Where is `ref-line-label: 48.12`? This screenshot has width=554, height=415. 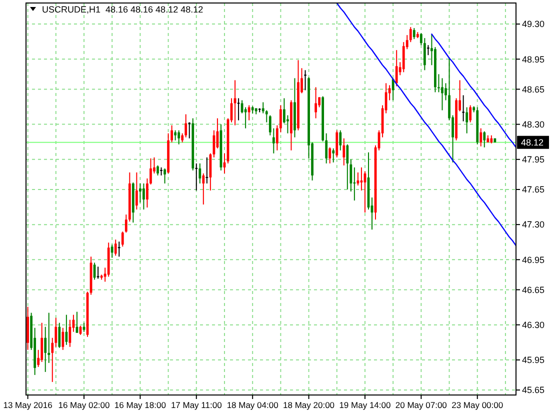
ref-line-label: 48.12 is located at coordinates (532, 143).